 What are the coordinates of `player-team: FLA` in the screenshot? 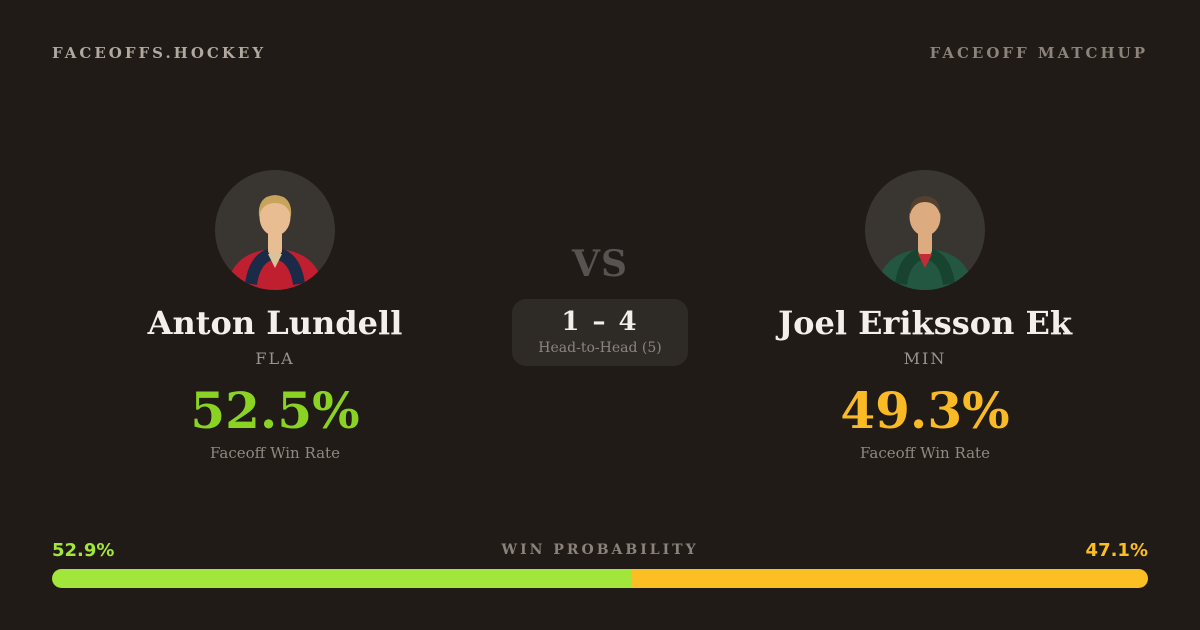 It's located at (275, 358).